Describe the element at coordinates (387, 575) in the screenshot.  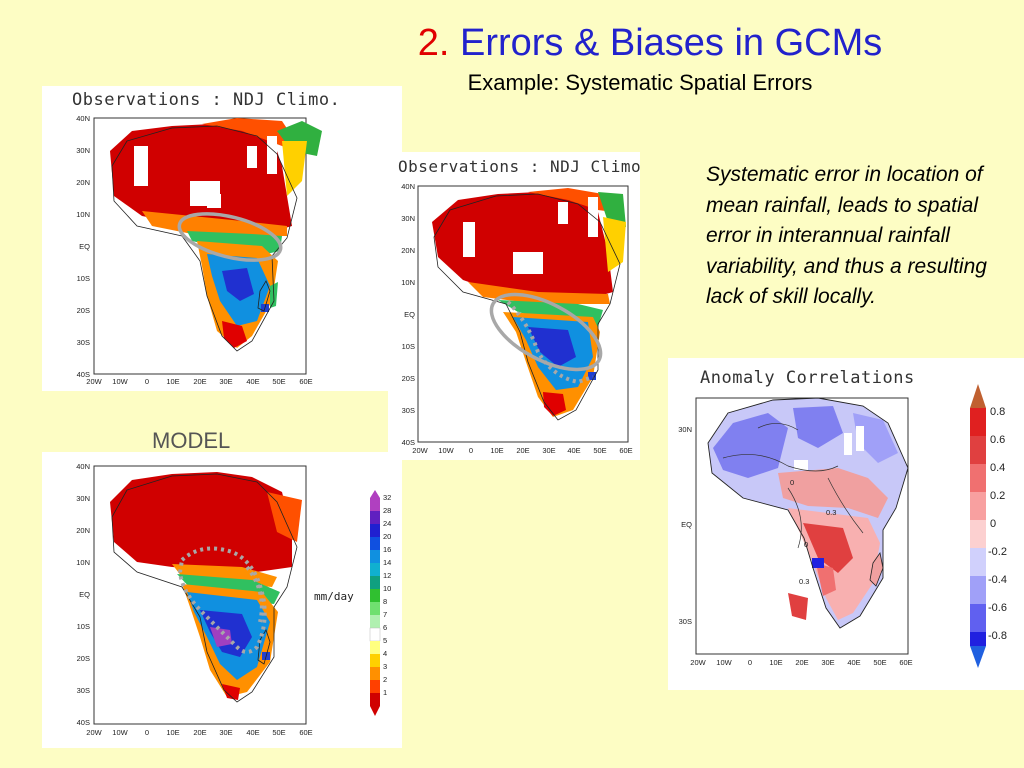
I see `colorbar-label: 12` at that location.